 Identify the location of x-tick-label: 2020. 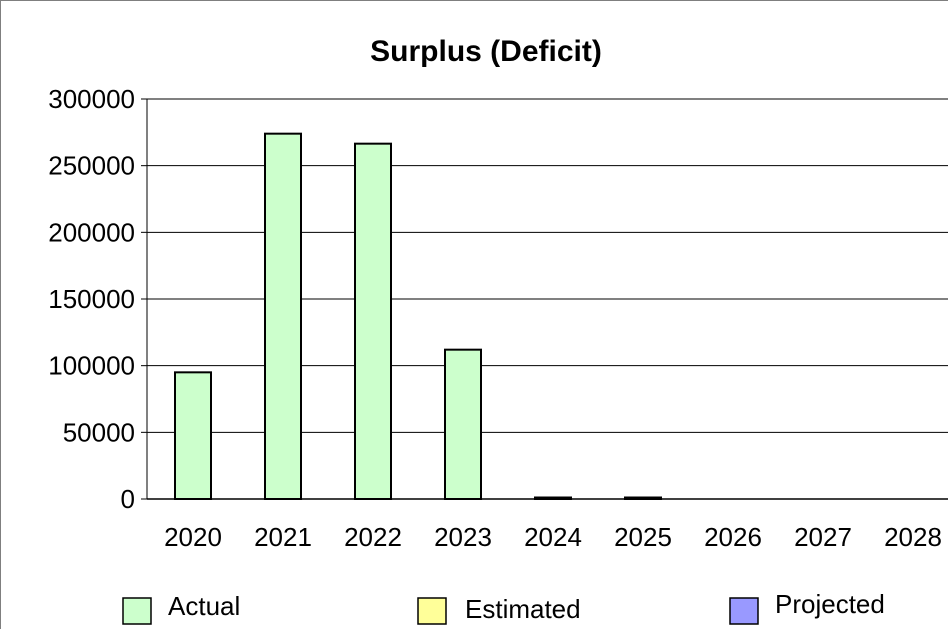
(193, 537).